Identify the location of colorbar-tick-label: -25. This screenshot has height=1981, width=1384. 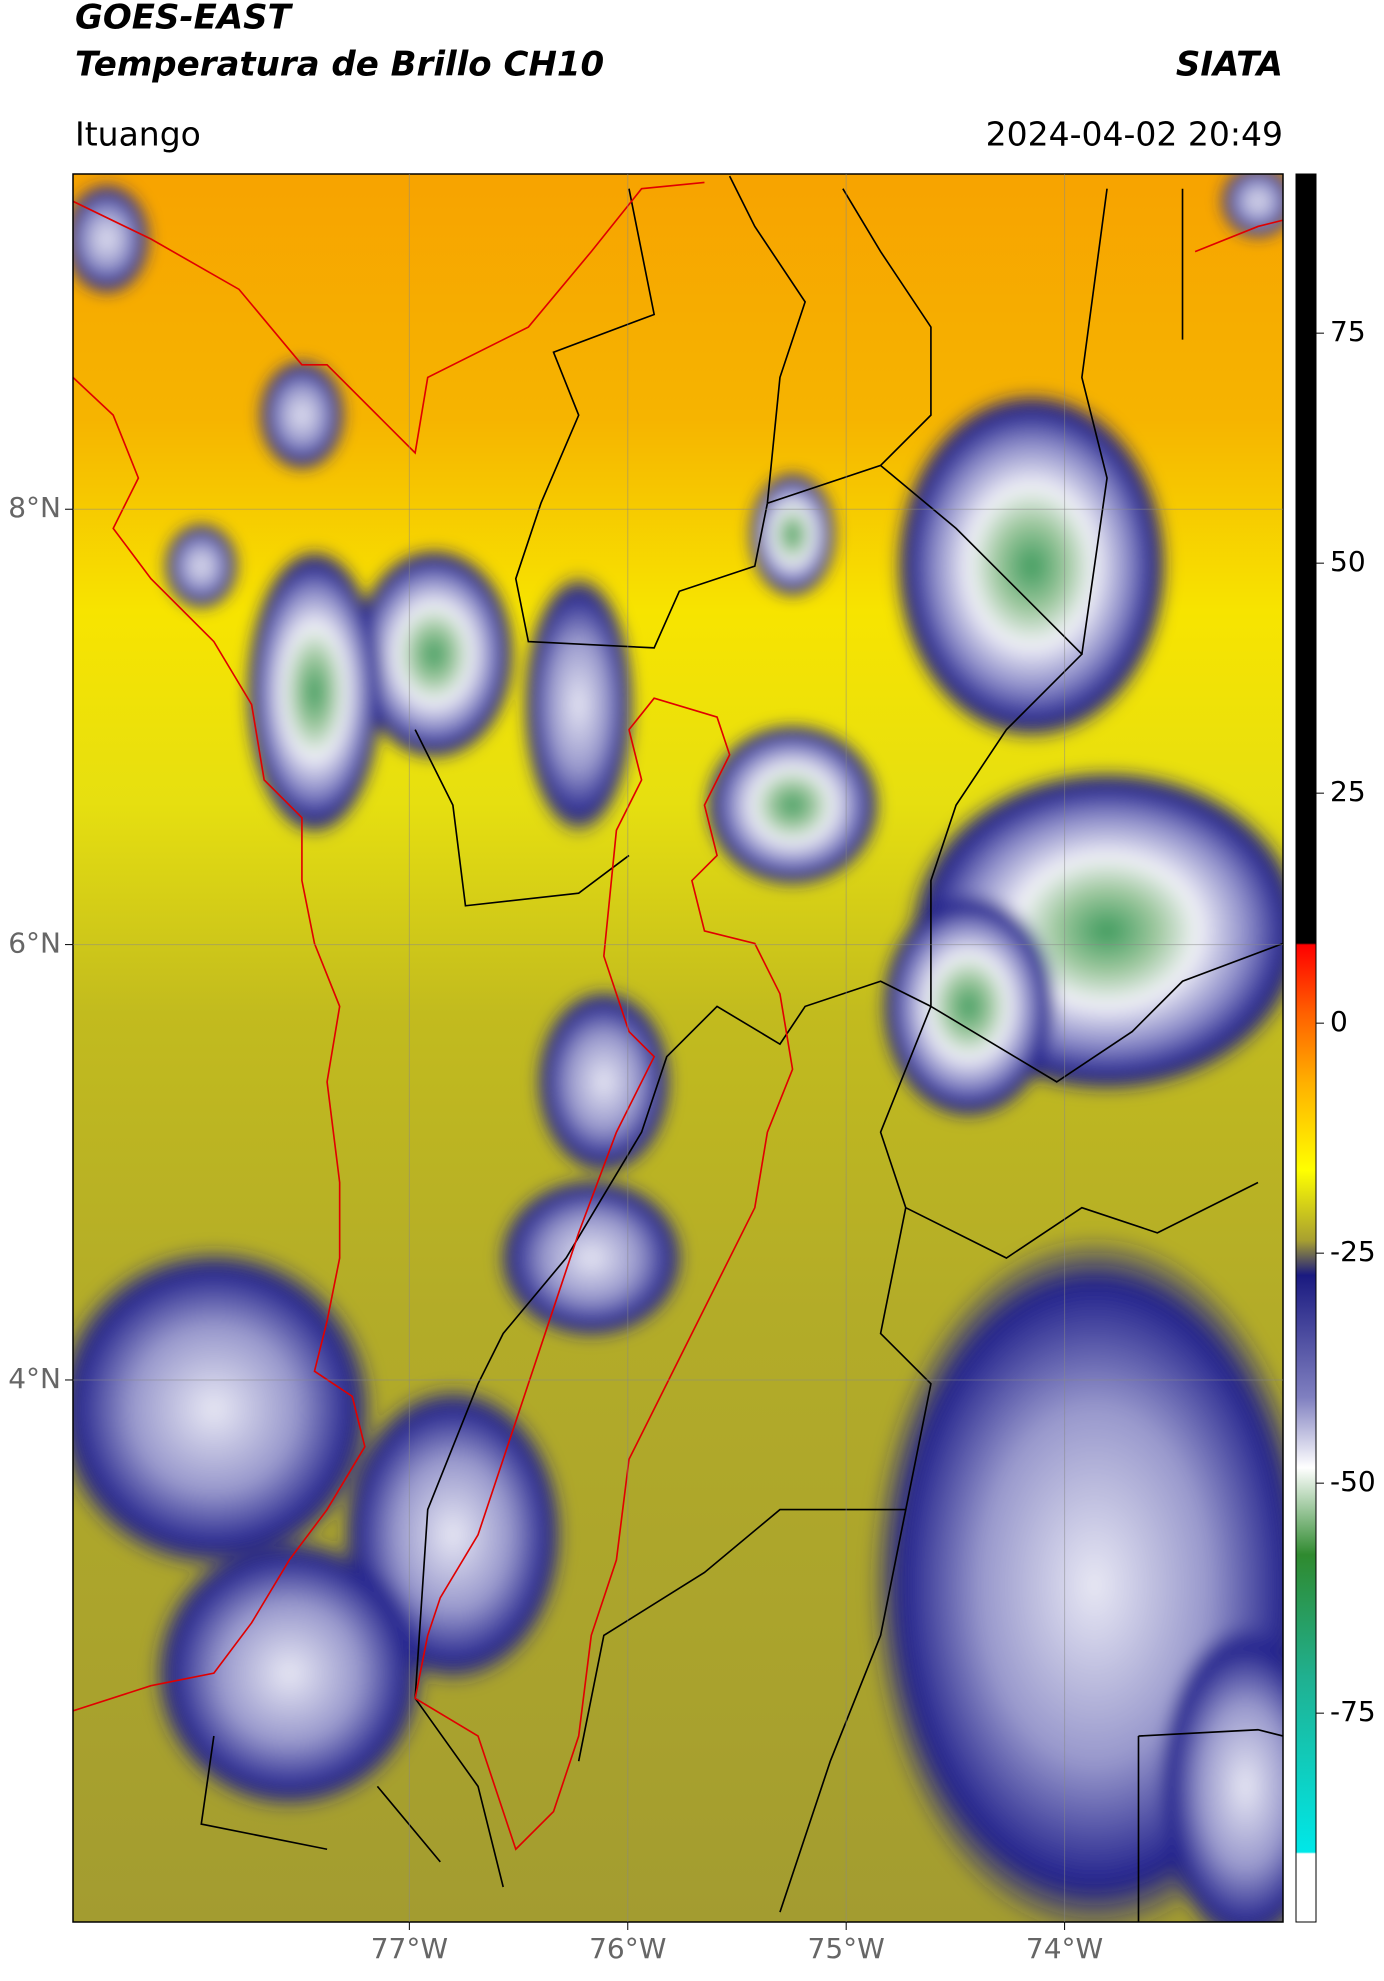
(1353, 1251).